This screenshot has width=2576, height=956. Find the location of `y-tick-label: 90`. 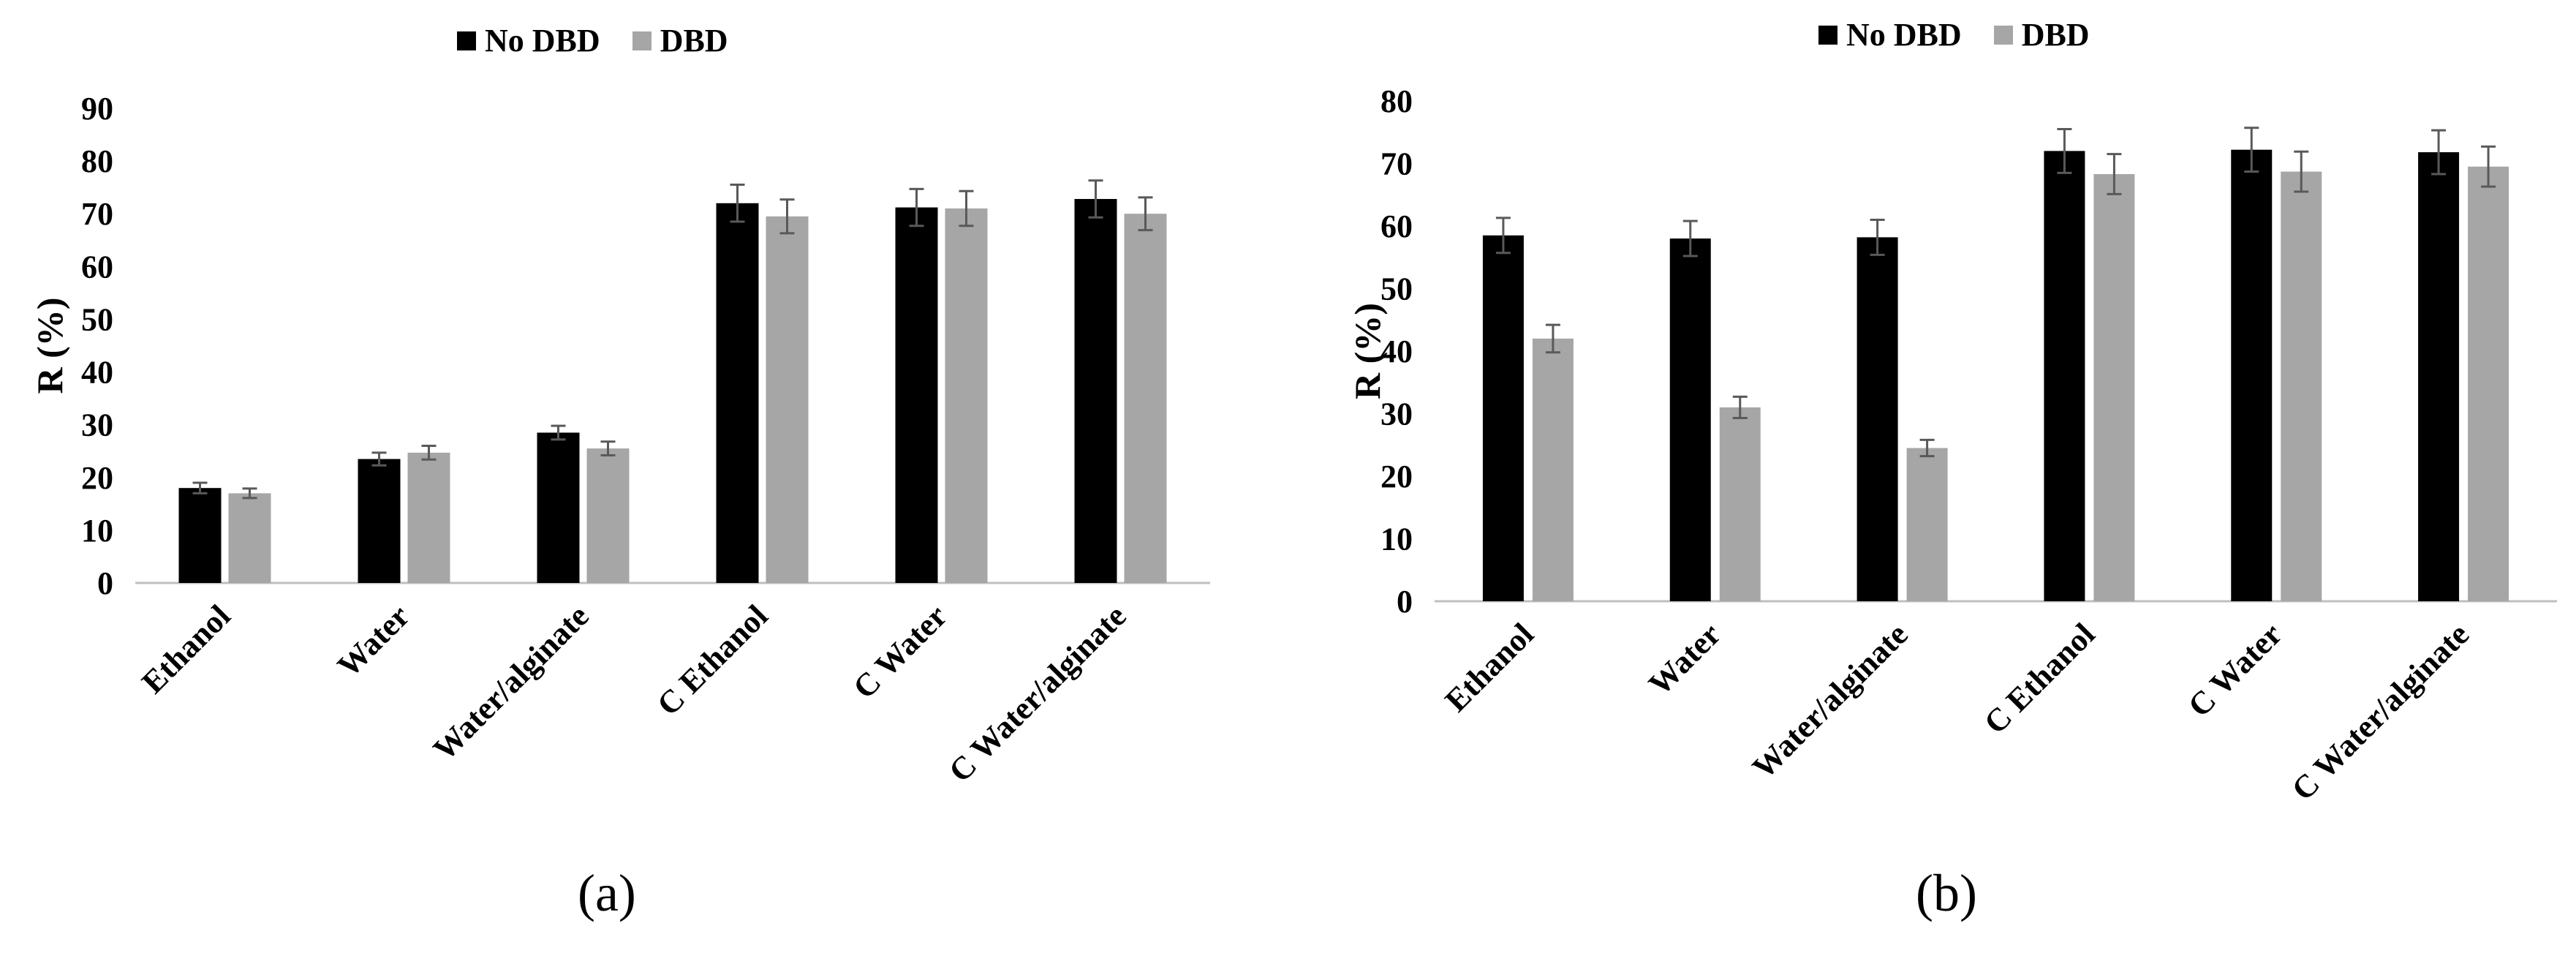

y-tick-label: 90 is located at coordinates (97, 109).